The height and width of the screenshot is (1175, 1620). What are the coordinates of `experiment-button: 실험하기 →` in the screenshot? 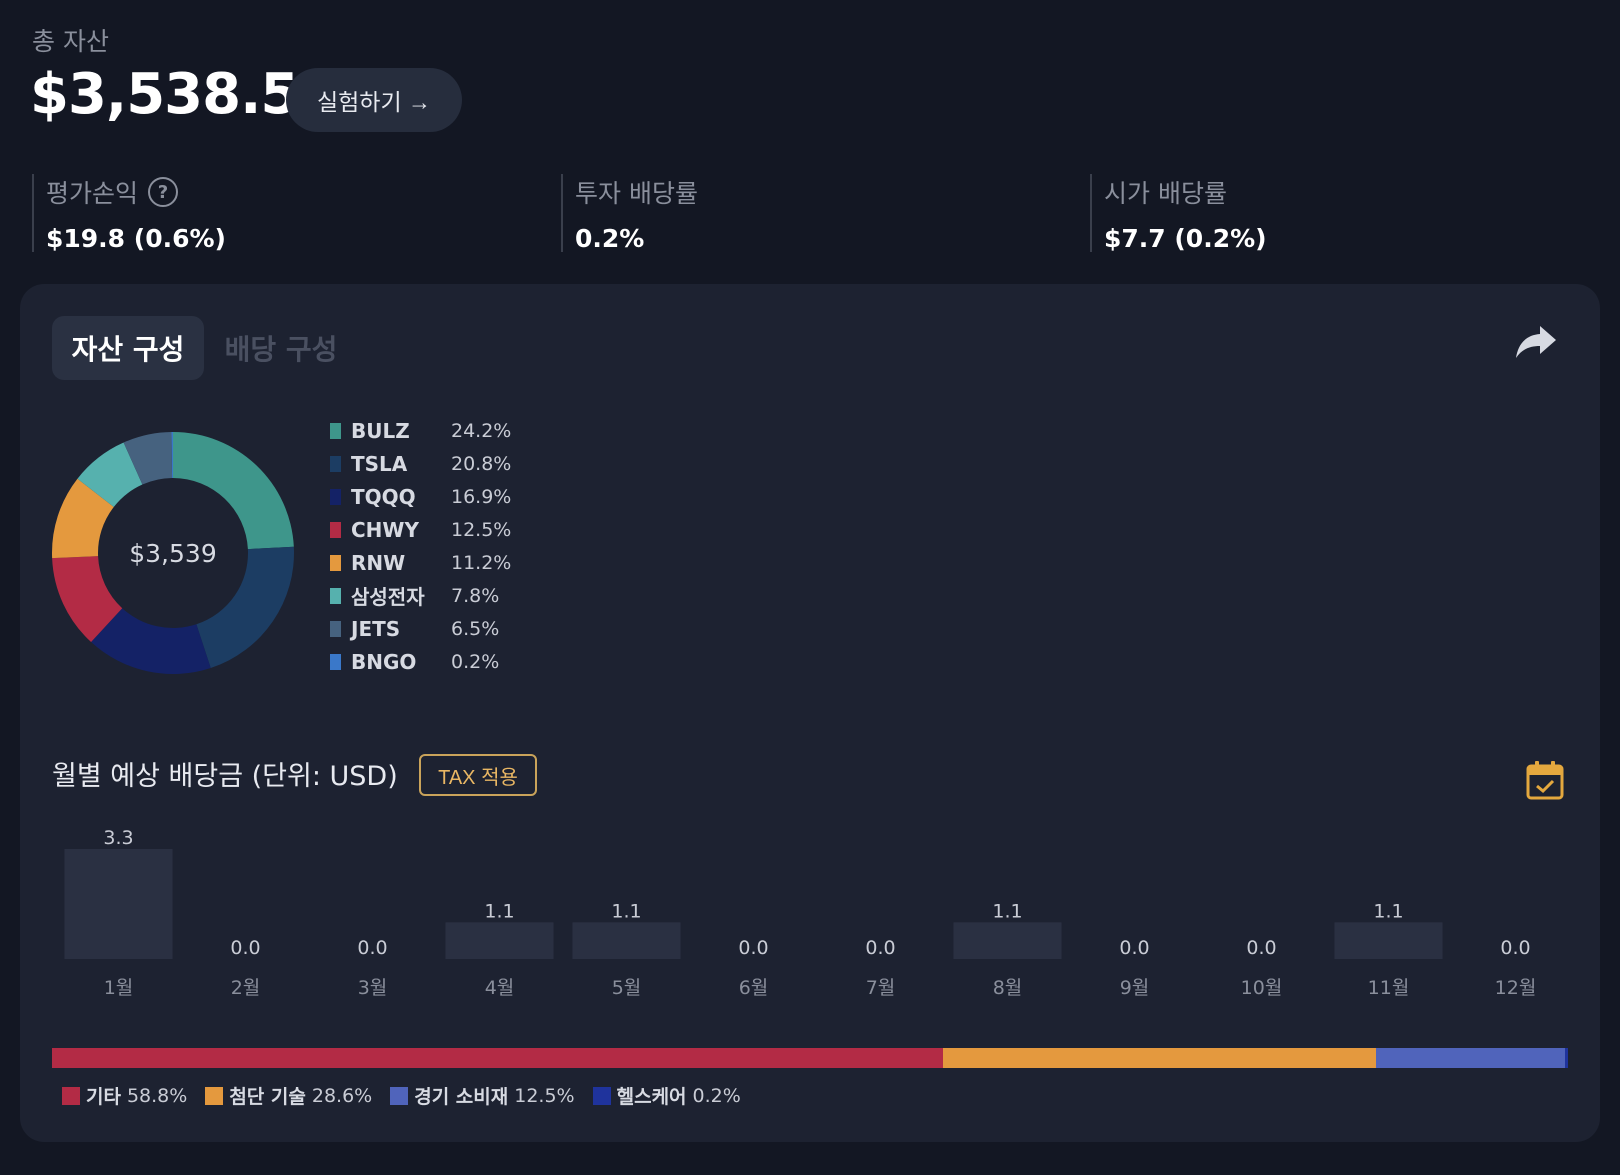 It's located at (374, 100).